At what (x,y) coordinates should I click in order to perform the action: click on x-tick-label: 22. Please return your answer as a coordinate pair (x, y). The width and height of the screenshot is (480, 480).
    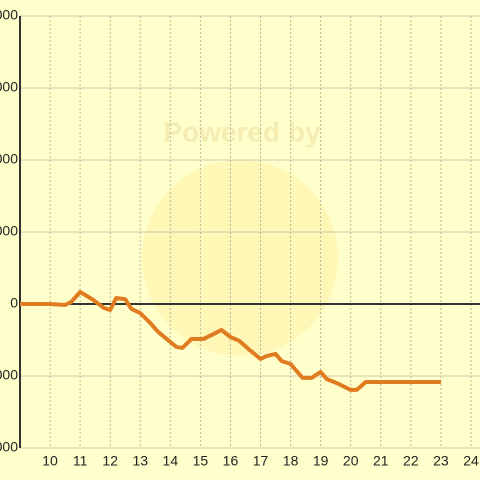
    Looking at the image, I should click on (411, 461).